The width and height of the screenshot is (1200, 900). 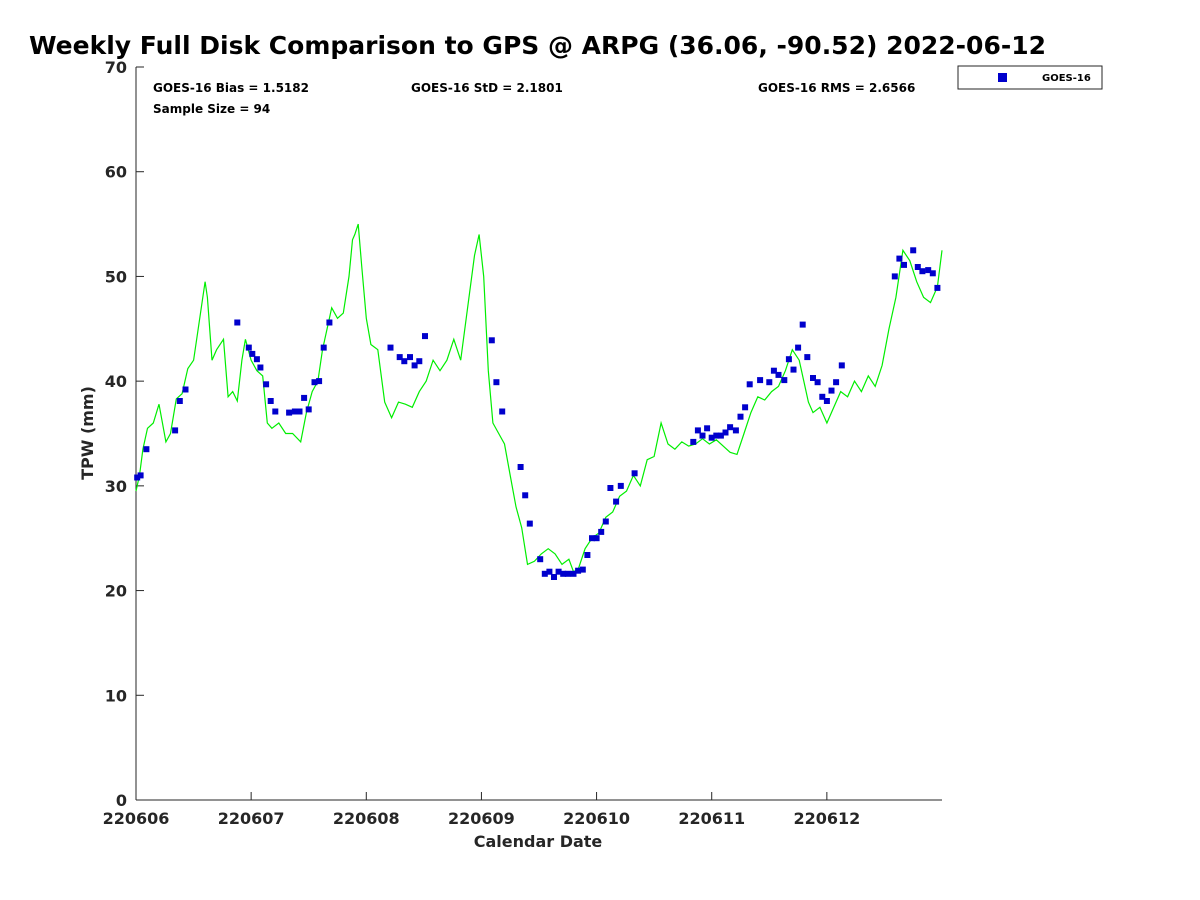 What do you see at coordinates (538, 841) in the screenshot?
I see `x-axis-label: Calendar Date` at bounding box center [538, 841].